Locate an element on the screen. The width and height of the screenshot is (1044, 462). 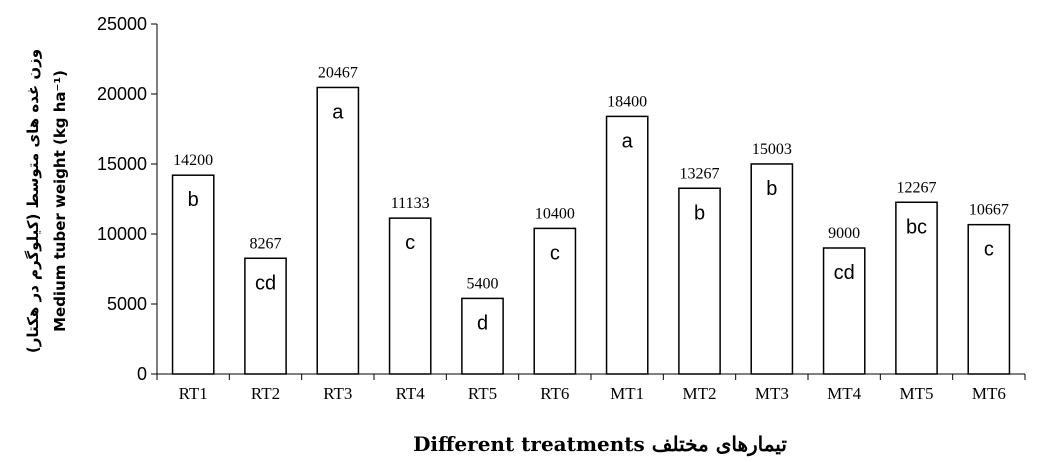
significance-letter: d is located at coordinates (482, 323).